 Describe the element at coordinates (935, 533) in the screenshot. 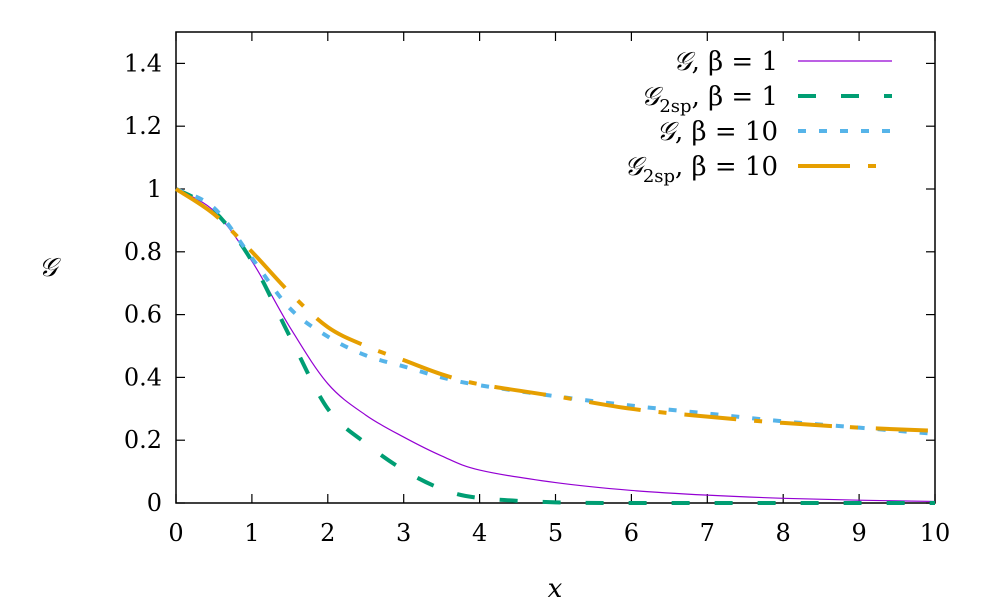

I see `x-tick-label: 10` at that location.